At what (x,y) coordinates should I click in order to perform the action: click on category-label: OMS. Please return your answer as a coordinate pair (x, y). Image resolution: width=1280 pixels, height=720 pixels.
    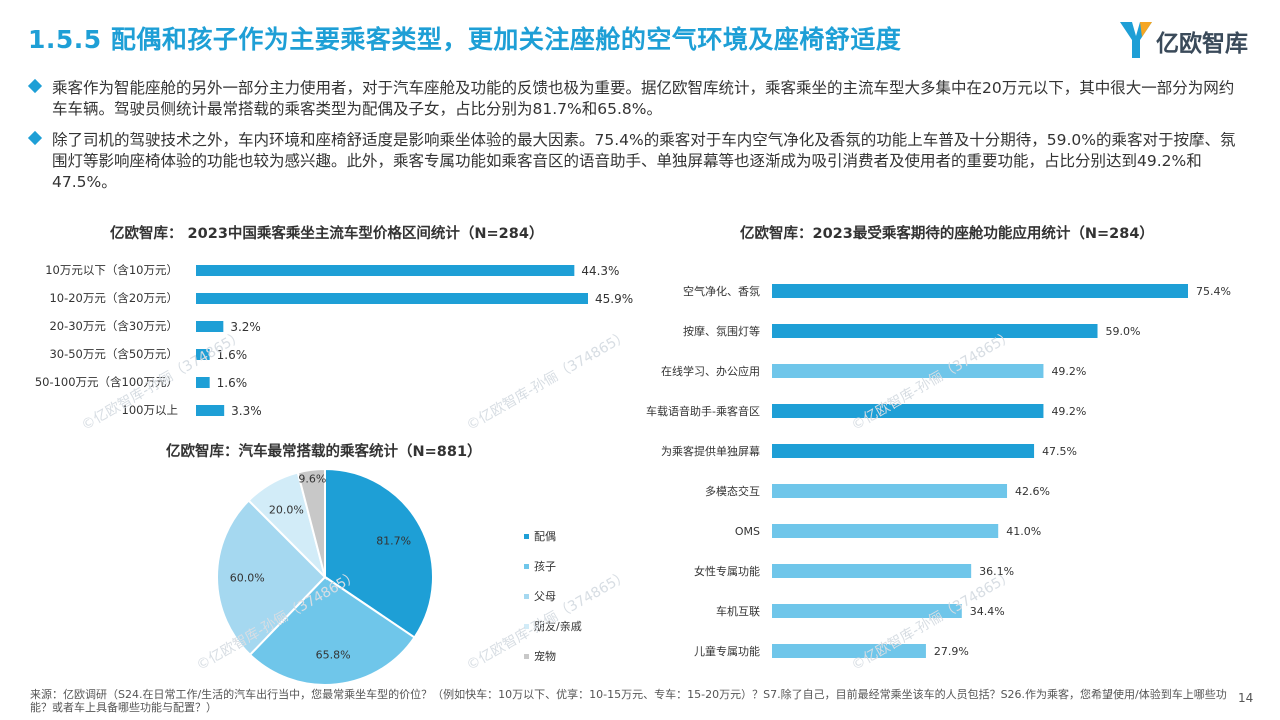
    Looking at the image, I should click on (747, 531).